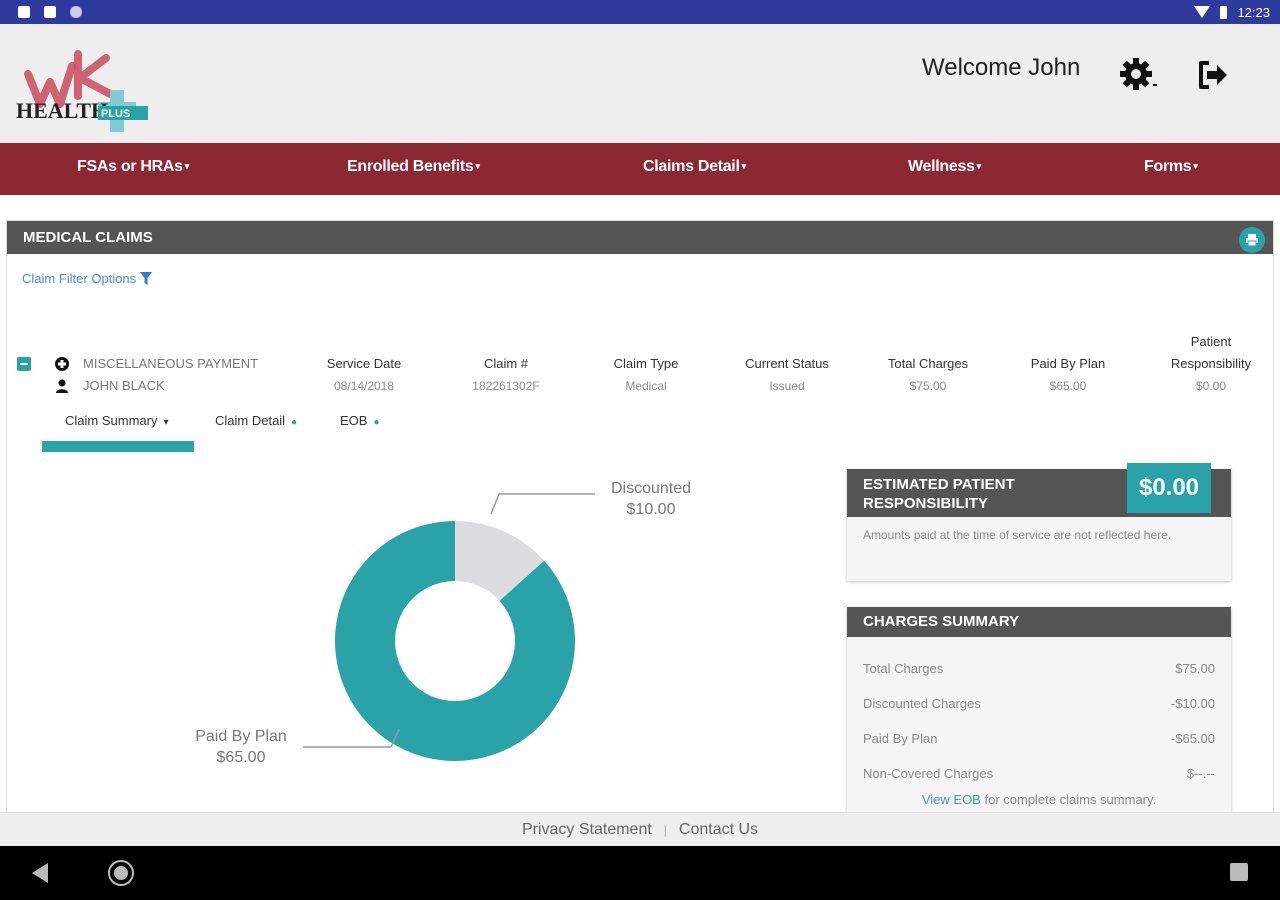  I want to click on col-total-charges: Total Charges $75.00, so click(928, 374).